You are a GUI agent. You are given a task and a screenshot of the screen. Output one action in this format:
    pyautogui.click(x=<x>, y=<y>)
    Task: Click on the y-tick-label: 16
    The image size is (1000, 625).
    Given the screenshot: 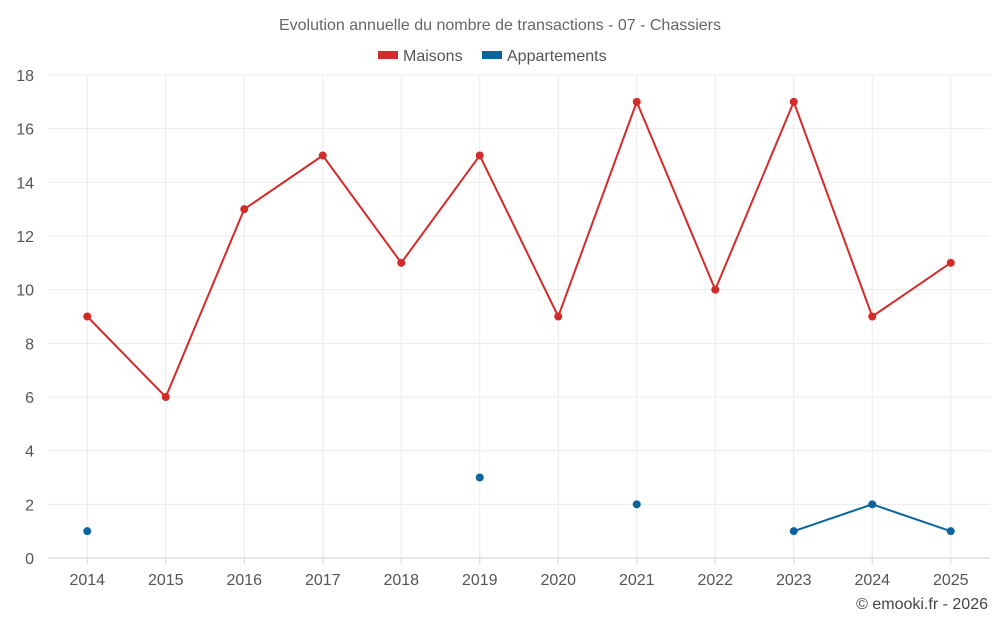 What is the action you would take?
    pyautogui.click(x=25, y=130)
    